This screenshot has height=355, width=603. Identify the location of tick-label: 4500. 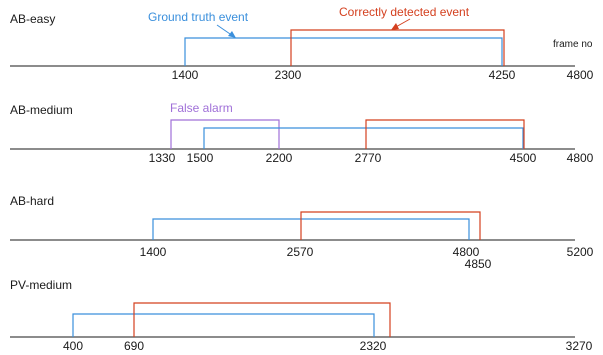
(523, 158).